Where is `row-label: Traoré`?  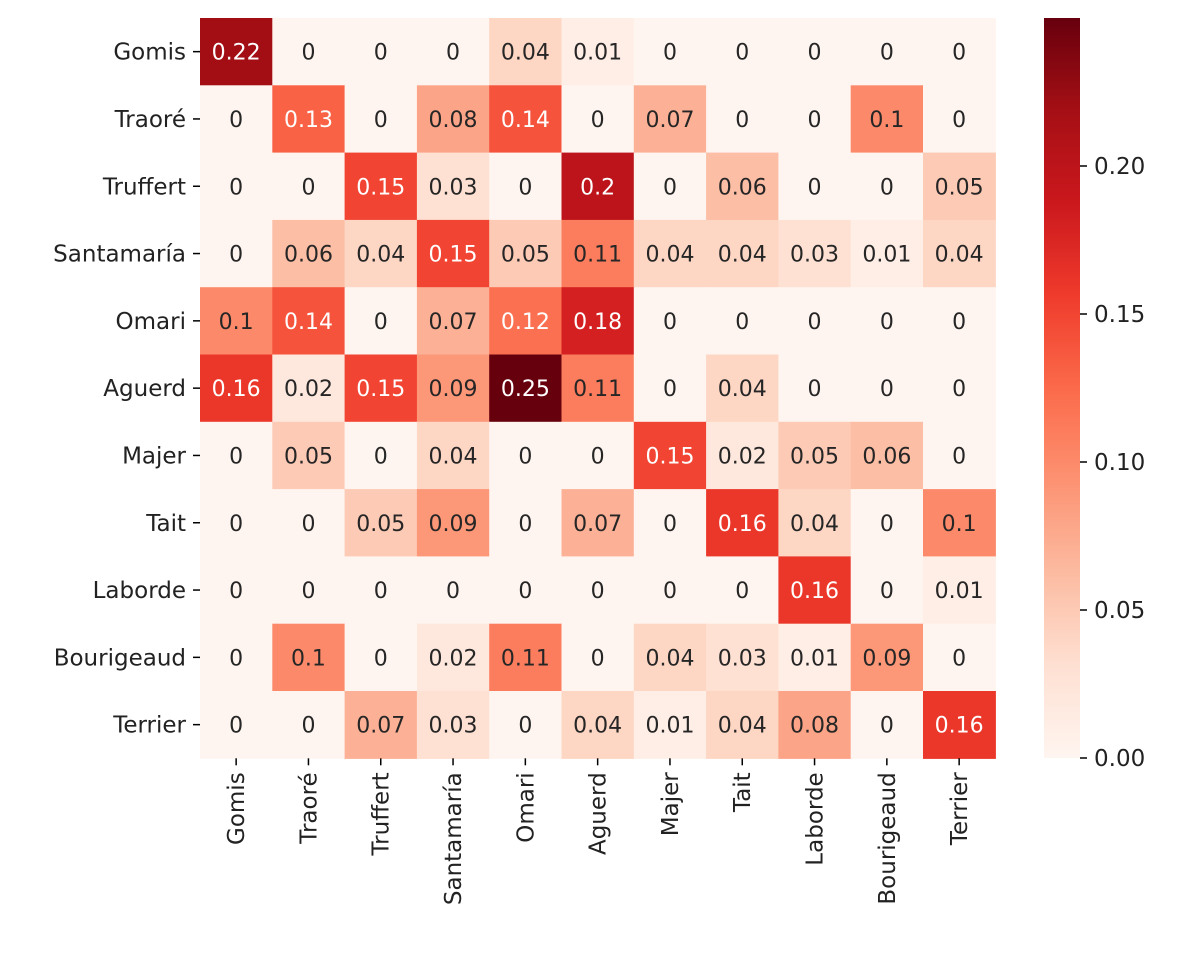 row-label: Traoré is located at coordinates (150, 120).